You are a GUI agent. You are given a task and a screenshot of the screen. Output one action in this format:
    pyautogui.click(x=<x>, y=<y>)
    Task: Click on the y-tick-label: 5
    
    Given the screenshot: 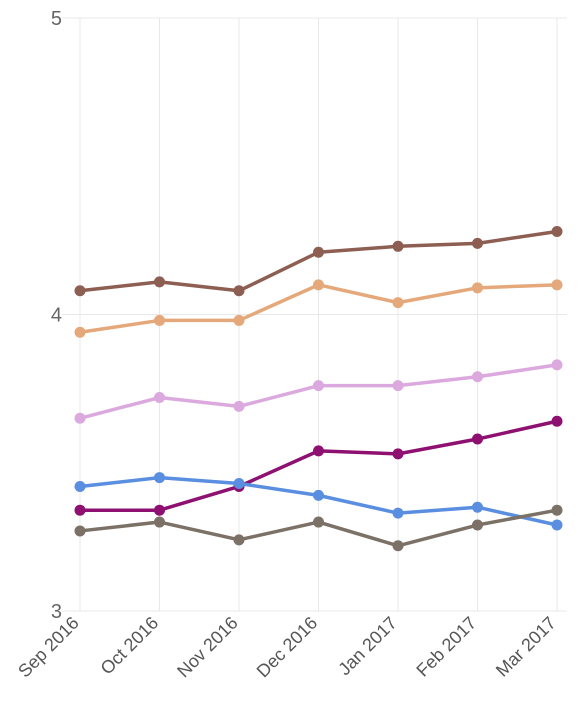 What is the action you would take?
    pyautogui.click(x=56, y=19)
    